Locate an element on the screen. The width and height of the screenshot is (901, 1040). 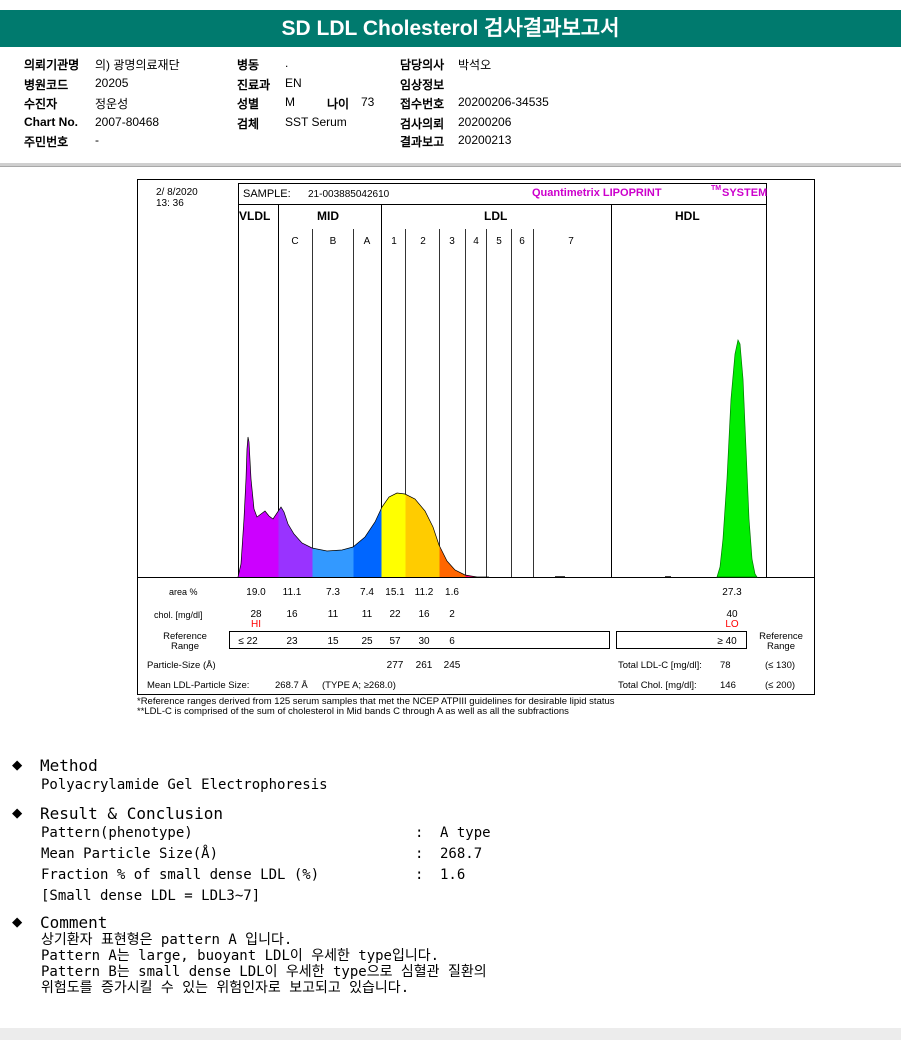
info-label: 성별 is located at coordinates (248, 104).